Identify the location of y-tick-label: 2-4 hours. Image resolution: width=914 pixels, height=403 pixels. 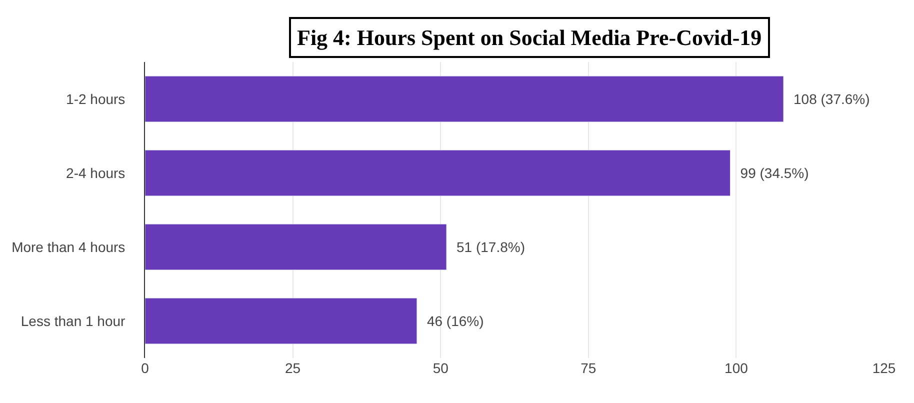
(96, 172).